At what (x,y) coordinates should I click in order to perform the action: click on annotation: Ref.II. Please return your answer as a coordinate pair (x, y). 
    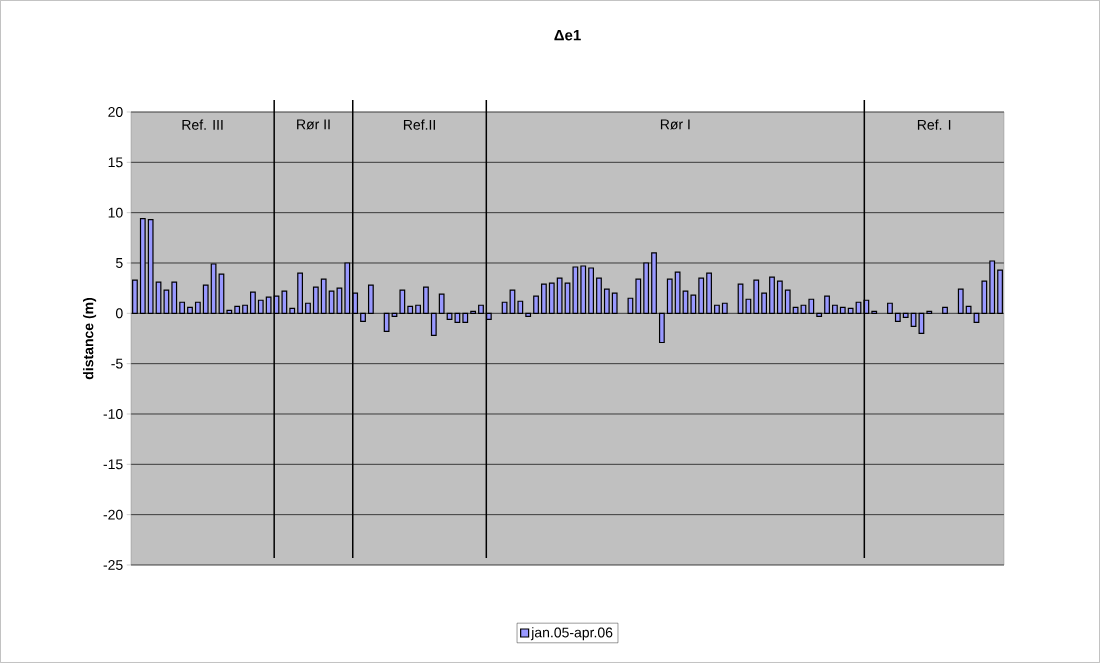
    Looking at the image, I should click on (419, 124).